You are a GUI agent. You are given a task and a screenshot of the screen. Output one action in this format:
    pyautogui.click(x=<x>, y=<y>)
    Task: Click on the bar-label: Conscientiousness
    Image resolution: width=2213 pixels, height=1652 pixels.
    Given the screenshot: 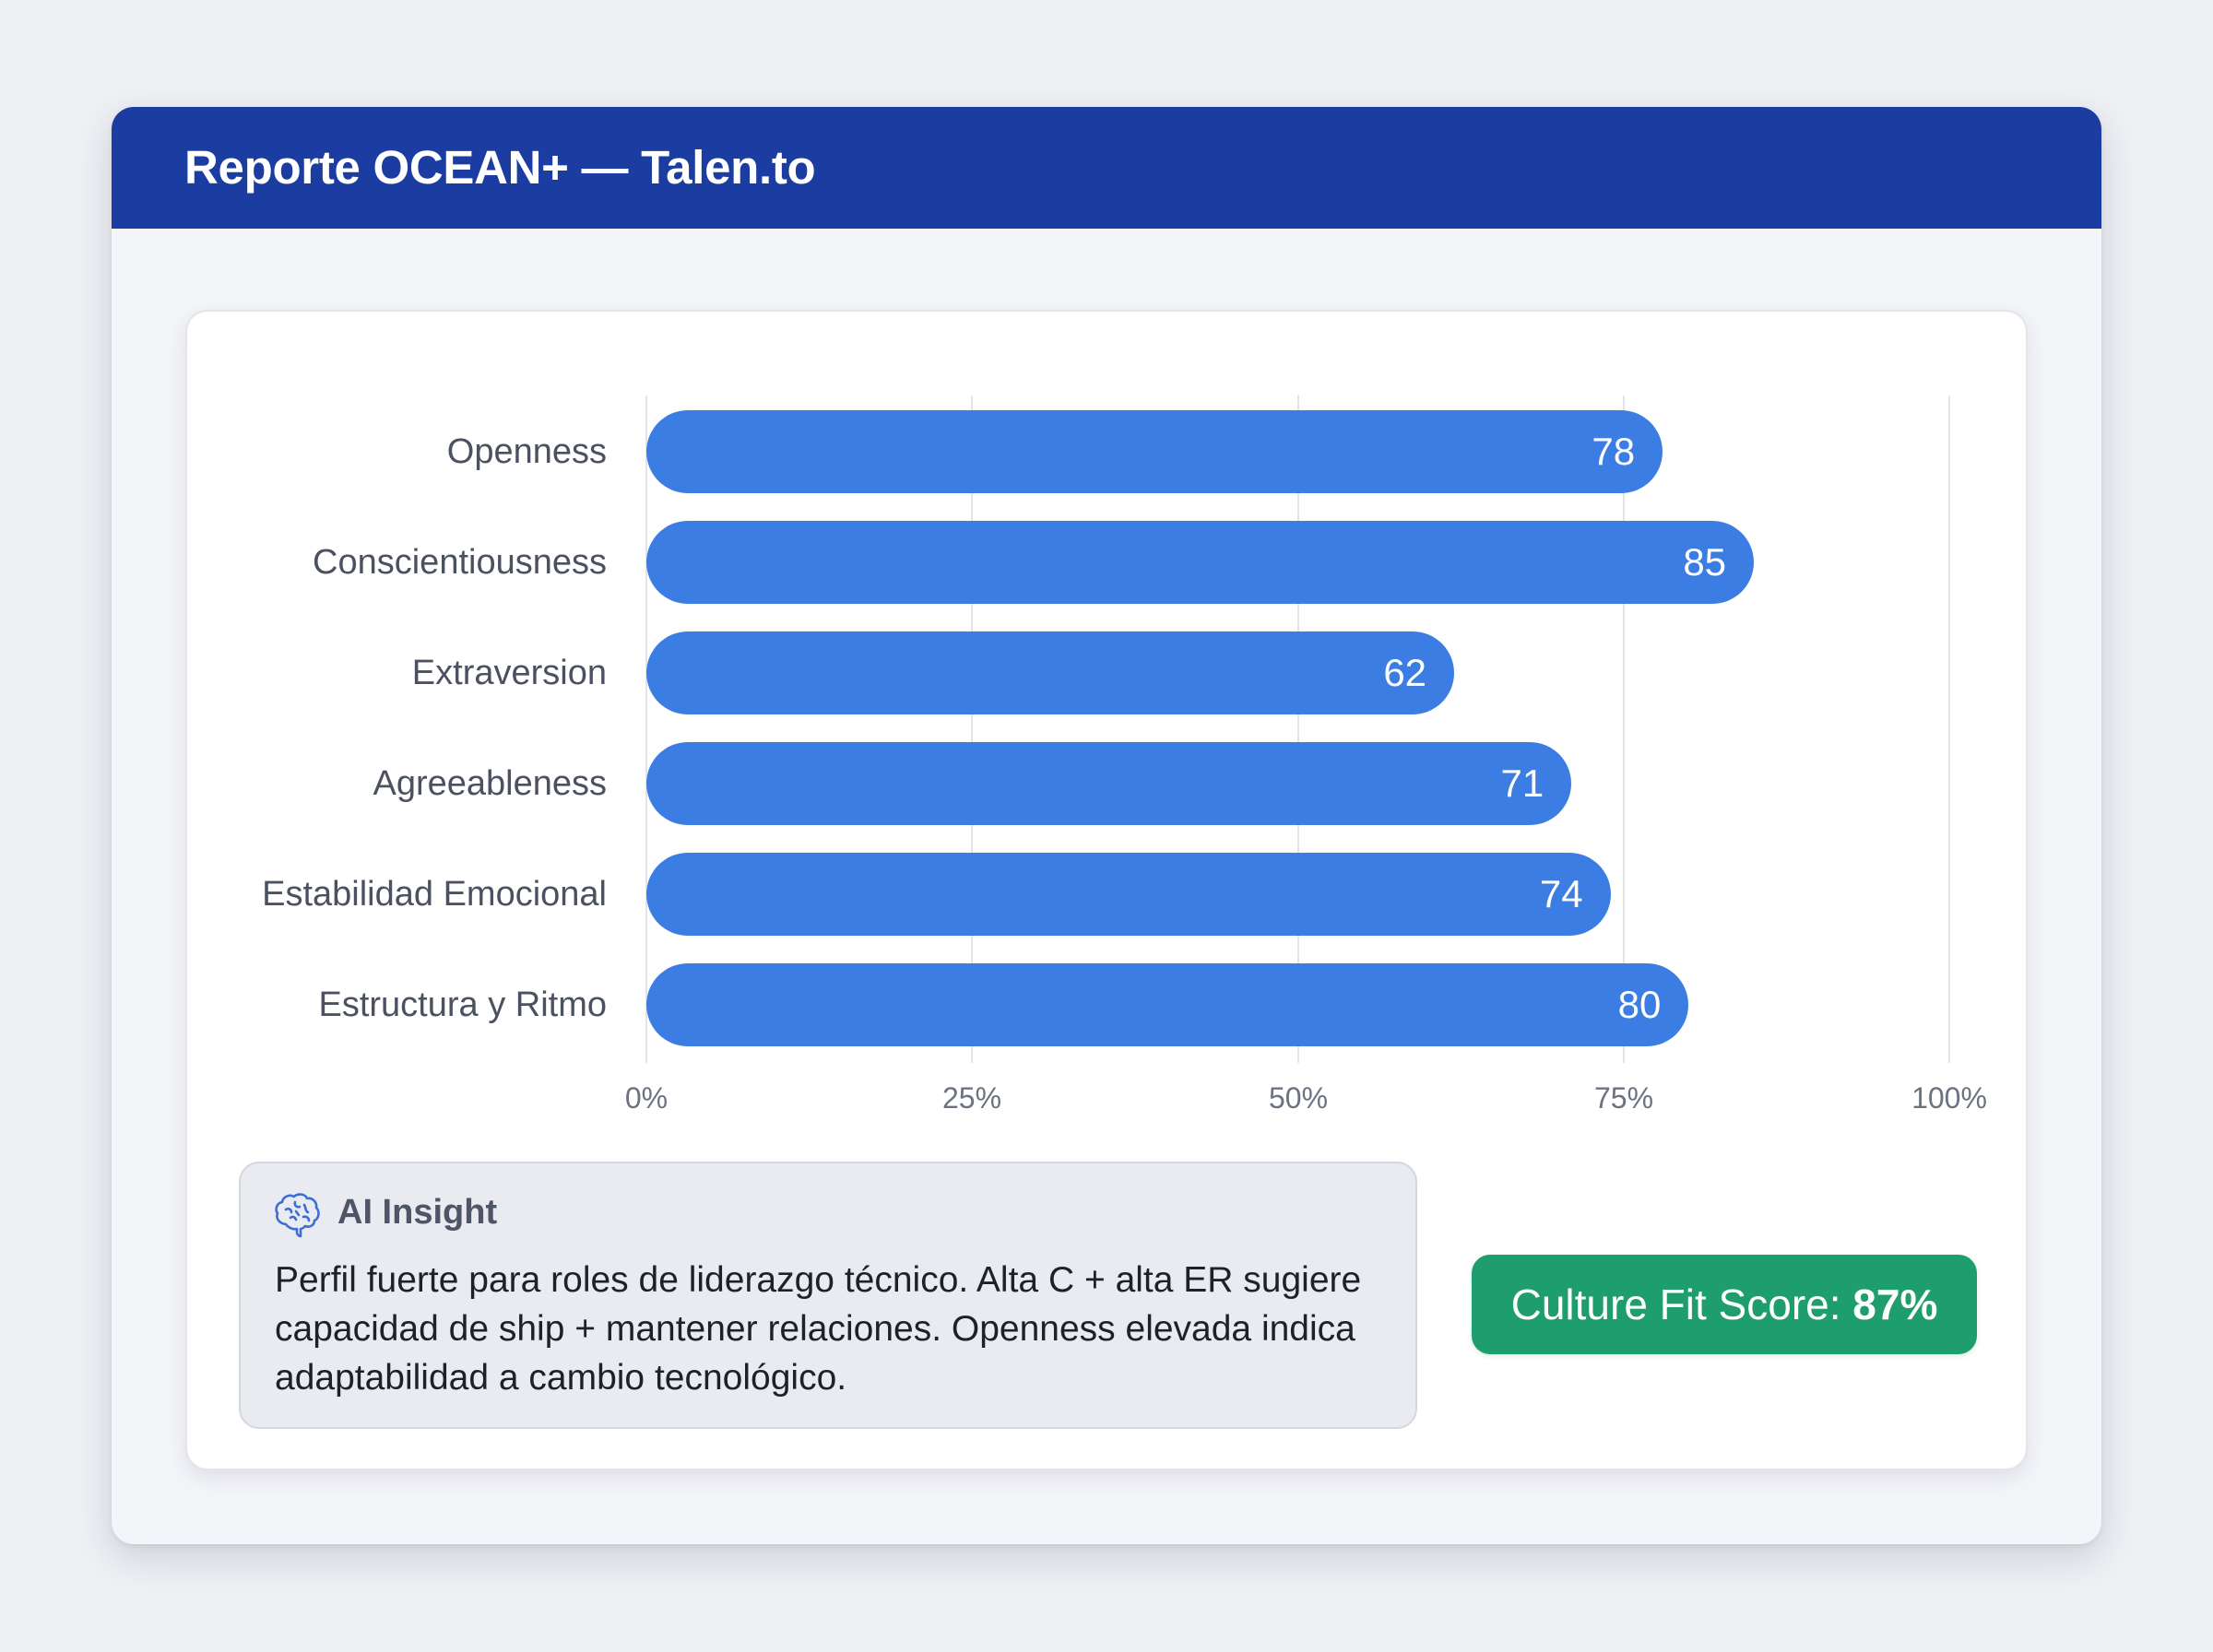 What is the action you would take?
    pyautogui.click(x=460, y=562)
    